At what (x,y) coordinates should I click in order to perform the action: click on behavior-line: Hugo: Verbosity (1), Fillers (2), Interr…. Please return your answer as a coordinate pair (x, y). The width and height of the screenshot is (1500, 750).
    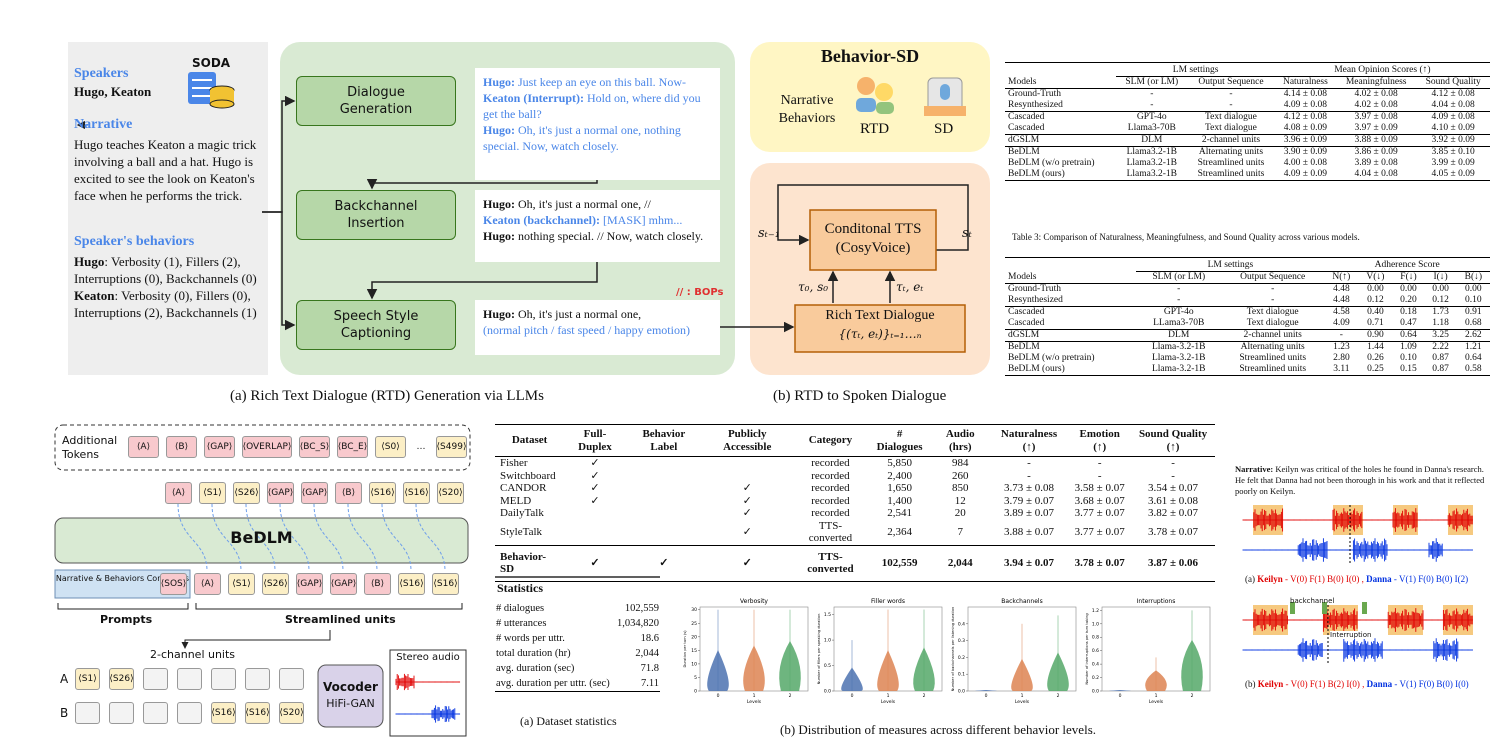
    Looking at the image, I should click on (169, 270).